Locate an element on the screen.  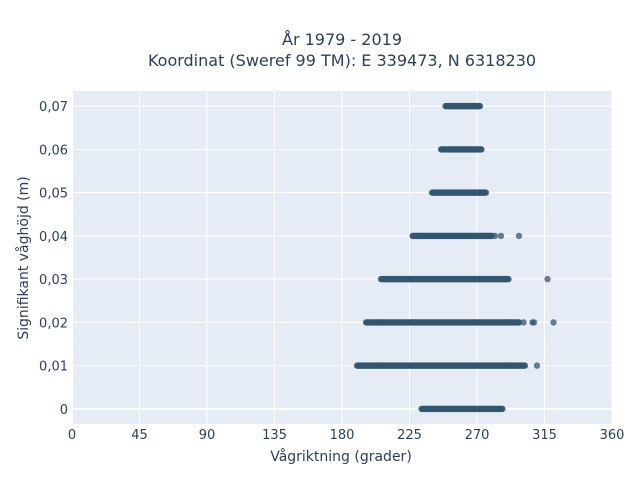
x-axis-ticks: 0 45 90 135 180 225 270 315 360 is located at coordinates (346, 435).